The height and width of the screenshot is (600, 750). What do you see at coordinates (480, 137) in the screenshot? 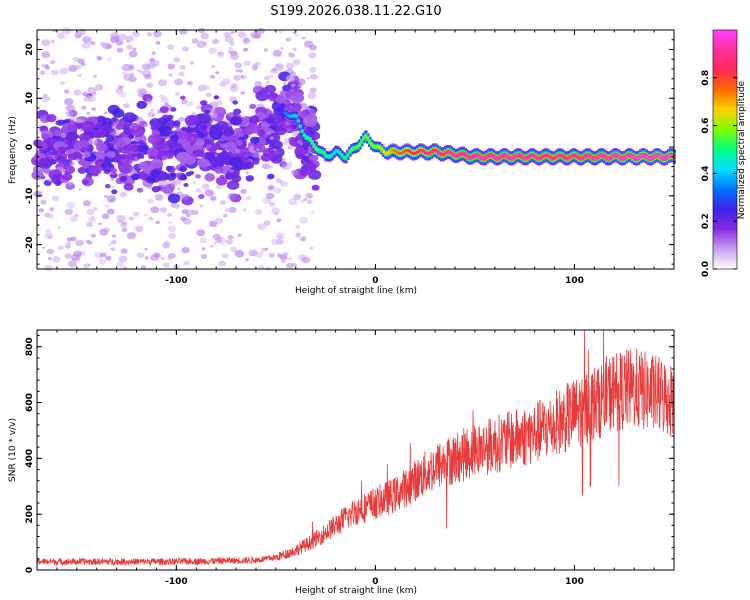
I see `spectrogram-ridge` at bounding box center [480, 137].